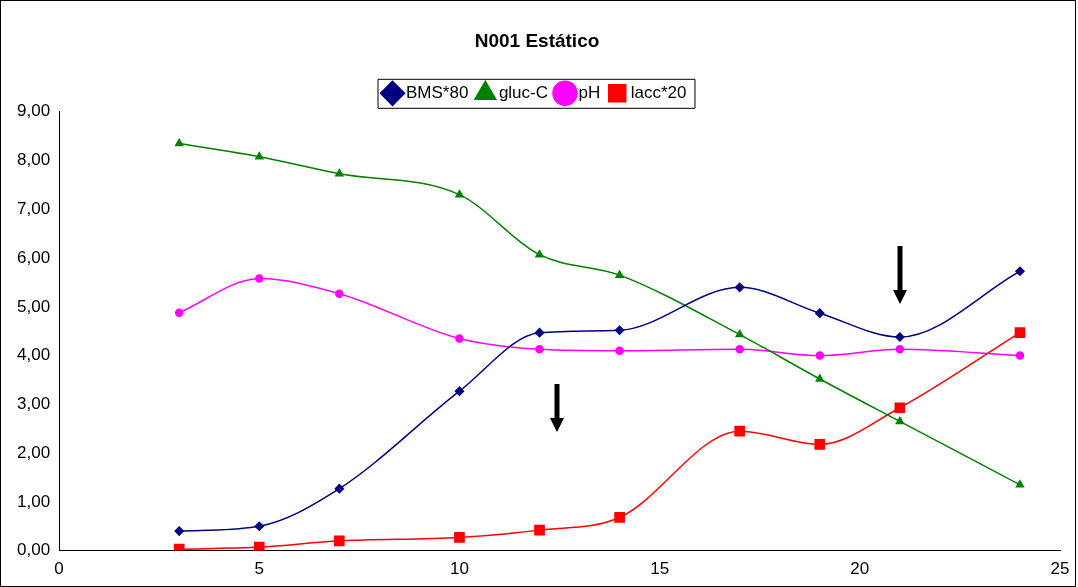 The height and width of the screenshot is (587, 1078). Describe the element at coordinates (33, 452) in the screenshot. I see `y-tick-label: 2,00` at that location.